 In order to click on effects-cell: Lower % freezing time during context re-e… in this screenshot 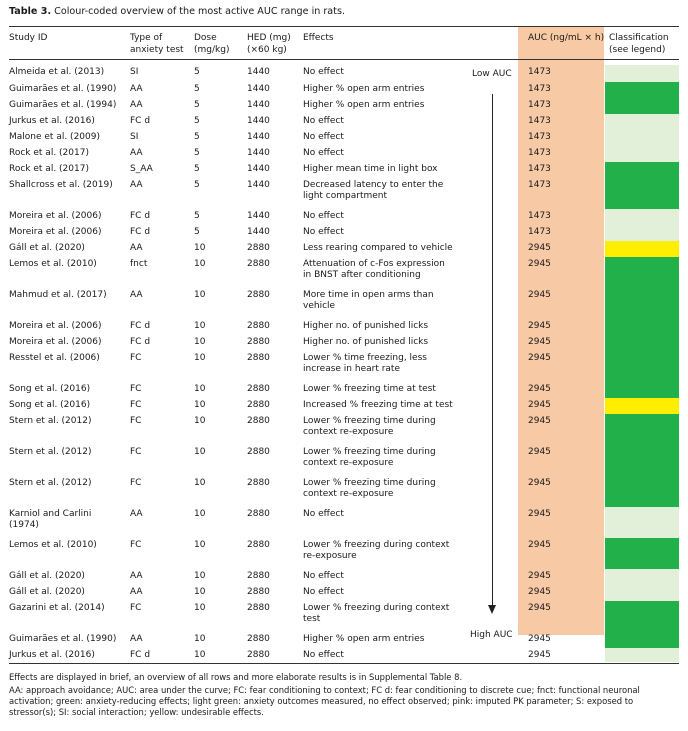, I will do `click(383, 458)`.